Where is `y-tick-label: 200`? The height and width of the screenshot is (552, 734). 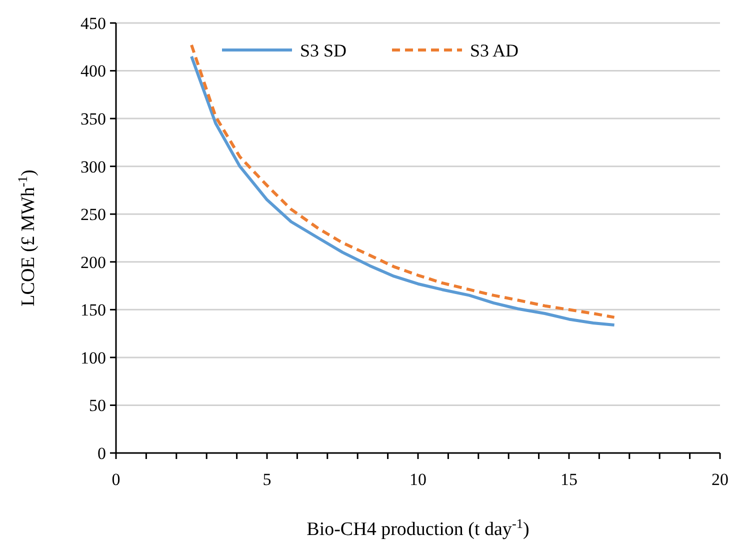
y-tick-label: 200 is located at coordinates (93, 262).